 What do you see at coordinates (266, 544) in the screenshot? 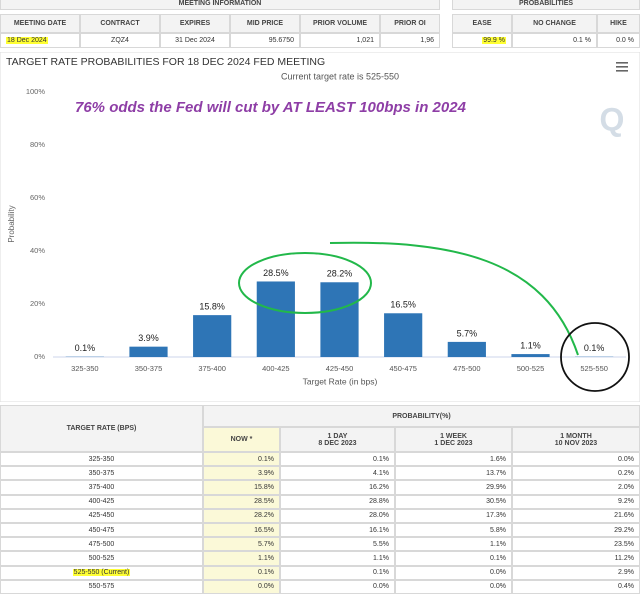
I see `table-cell-text: 5.7%` at bounding box center [266, 544].